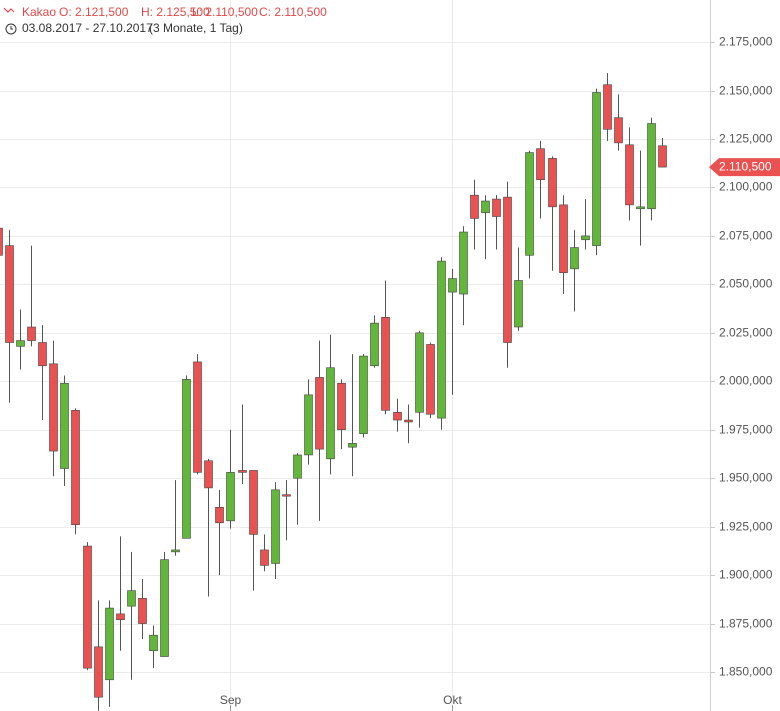 Image resolution: width=780 pixels, height=711 pixels. I want to click on y-tick-label: 2.075,000, so click(746, 236).